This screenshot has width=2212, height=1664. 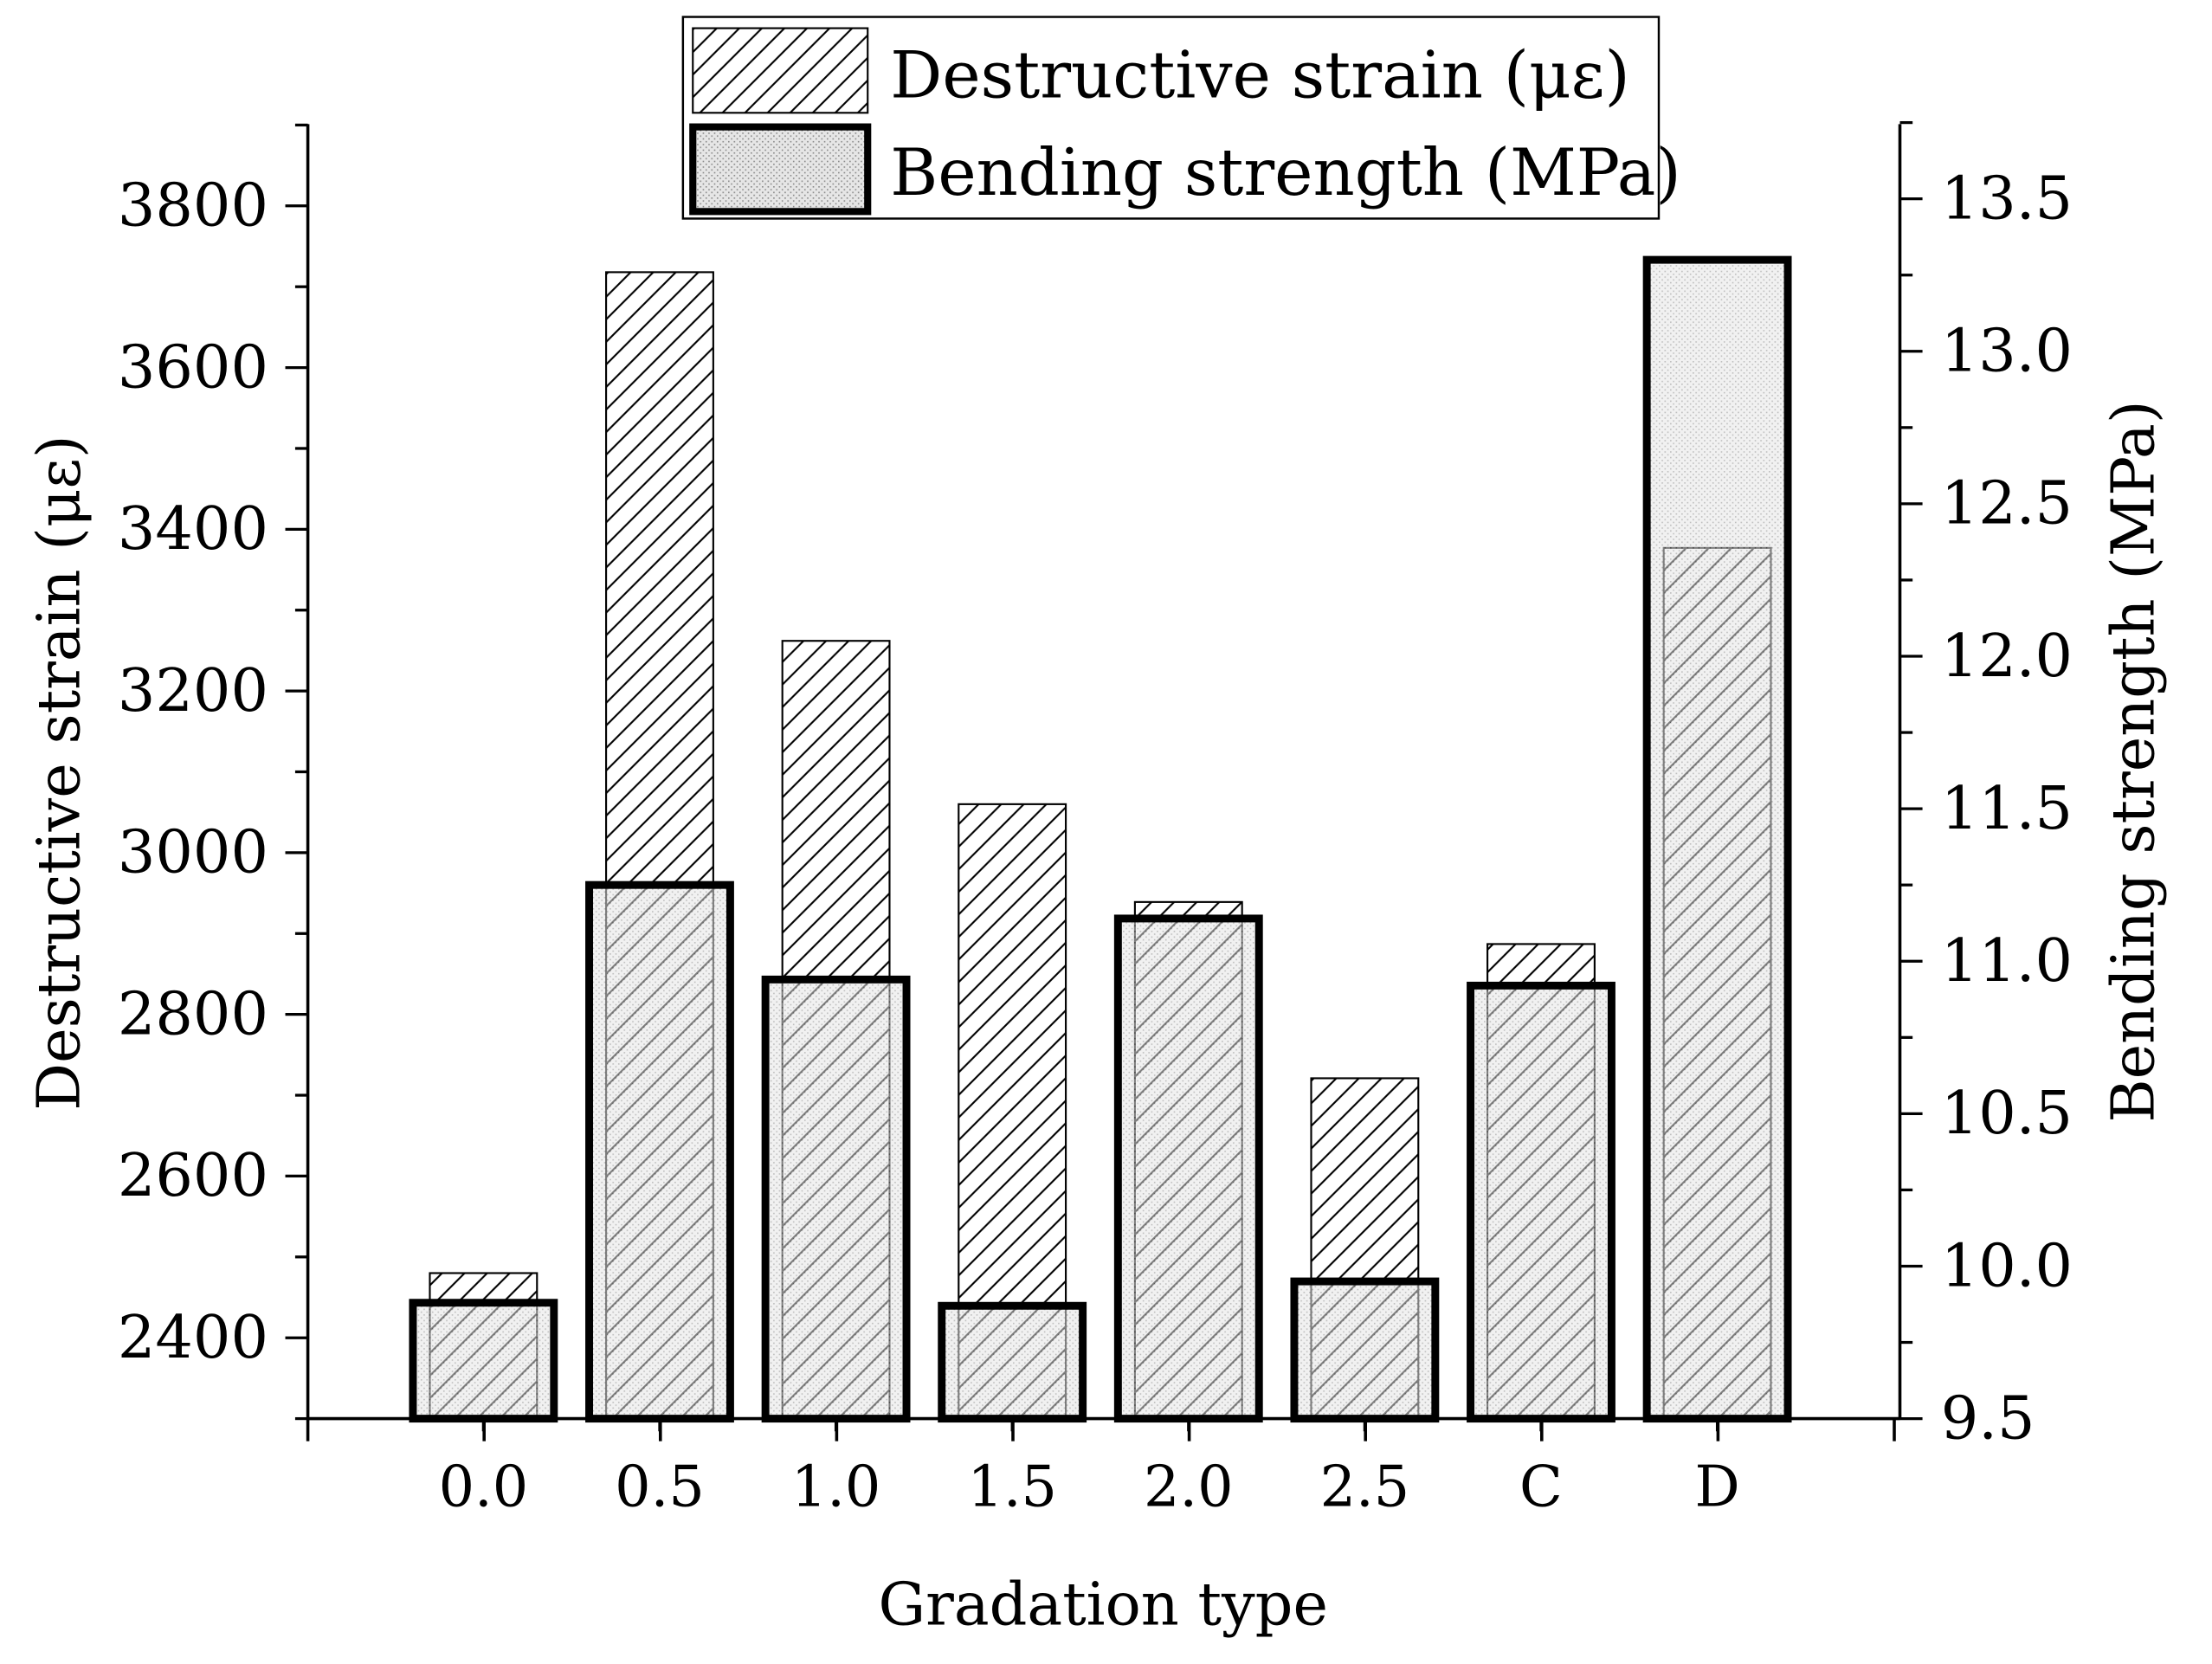 I want to click on x-tick-label: 1.5, so click(x=1012, y=1487).